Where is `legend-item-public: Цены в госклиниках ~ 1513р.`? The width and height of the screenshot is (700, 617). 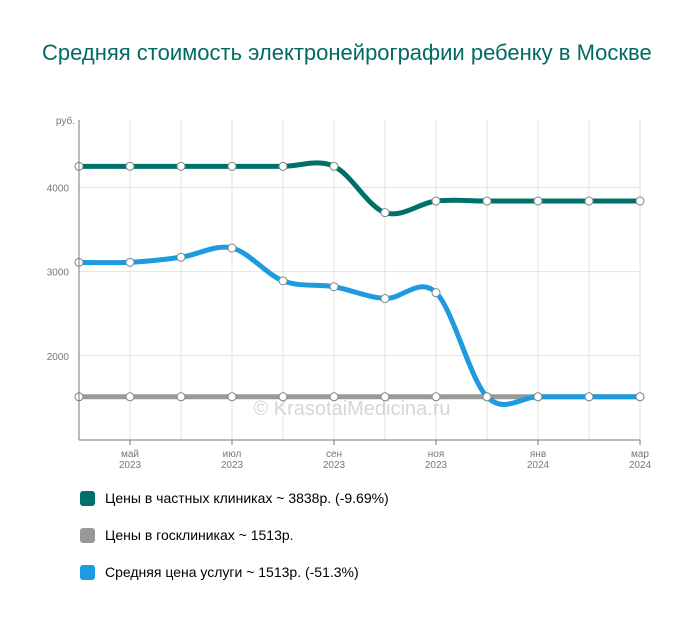 legend-item-public: Цены в госклиниках ~ 1513р. is located at coordinates (234, 535).